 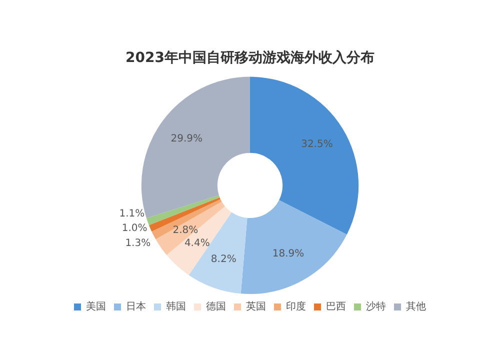 I want to click on legend-label: 日本, so click(x=136, y=306).